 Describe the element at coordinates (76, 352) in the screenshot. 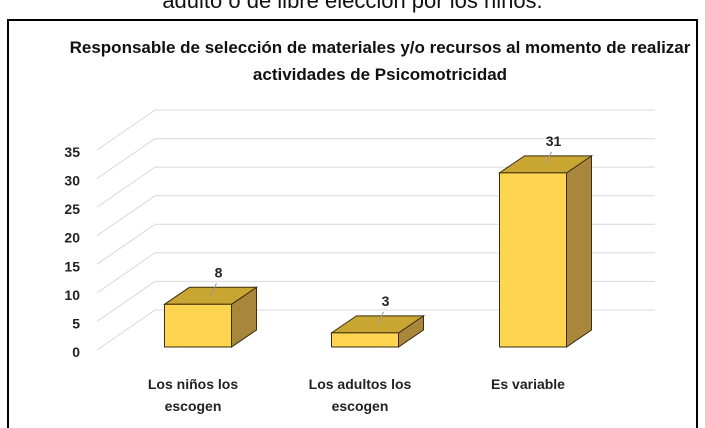

I see `y-tick-label: 0` at that location.